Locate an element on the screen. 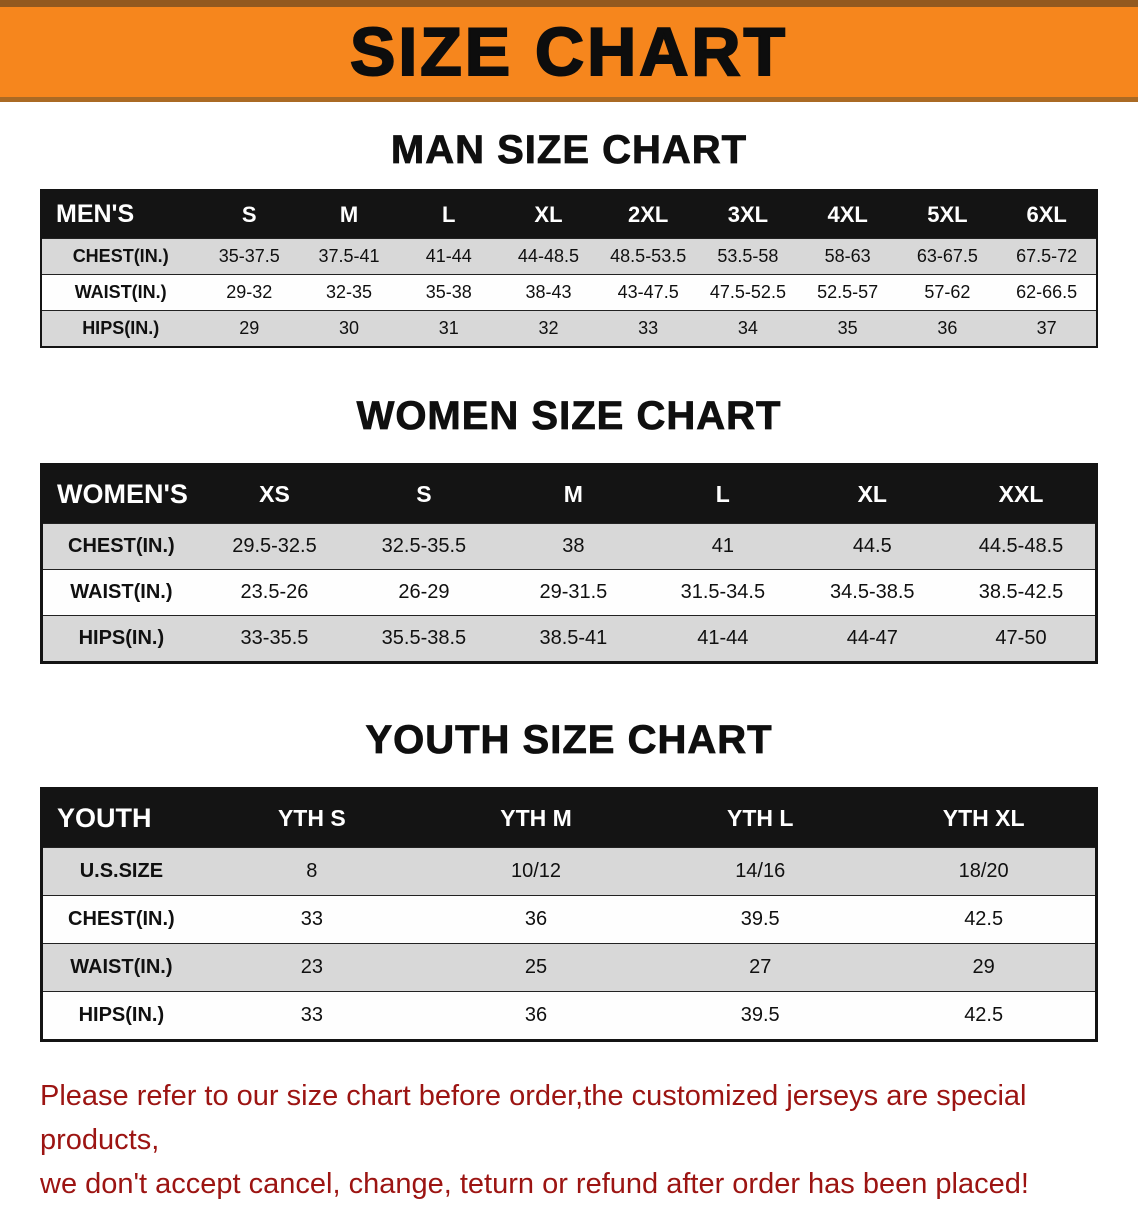 This screenshot has height=1206, width=1138. size-cell: 38.5-41 is located at coordinates (573, 639).